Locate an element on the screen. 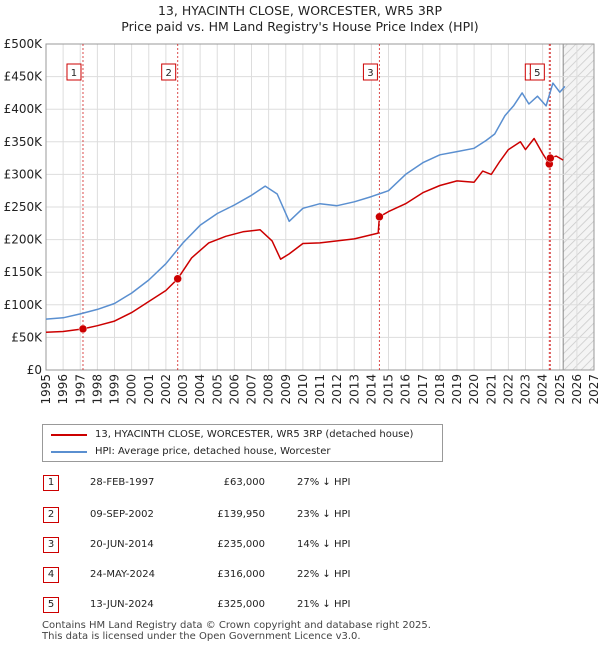  x-tick-label: 2023 is located at coordinates (526, 389).